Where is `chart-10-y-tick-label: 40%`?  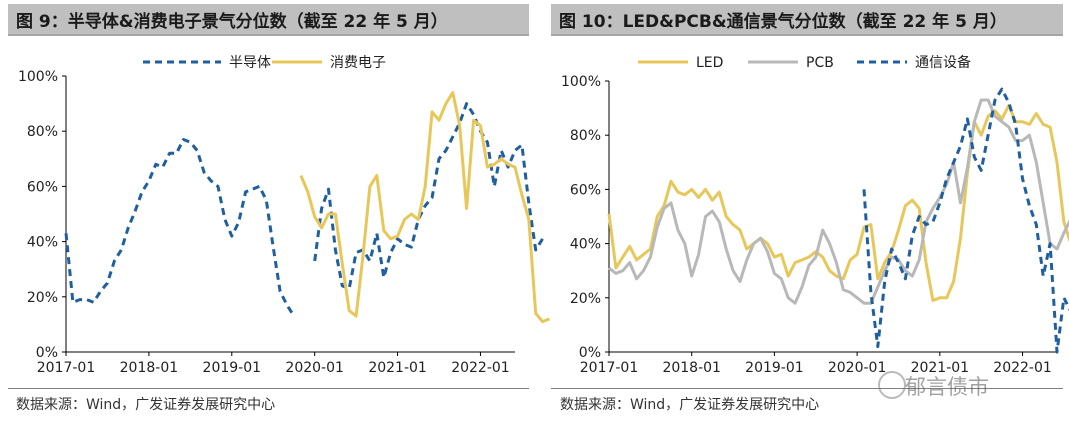 chart-10-y-tick-label: 40% is located at coordinates (585, 245).